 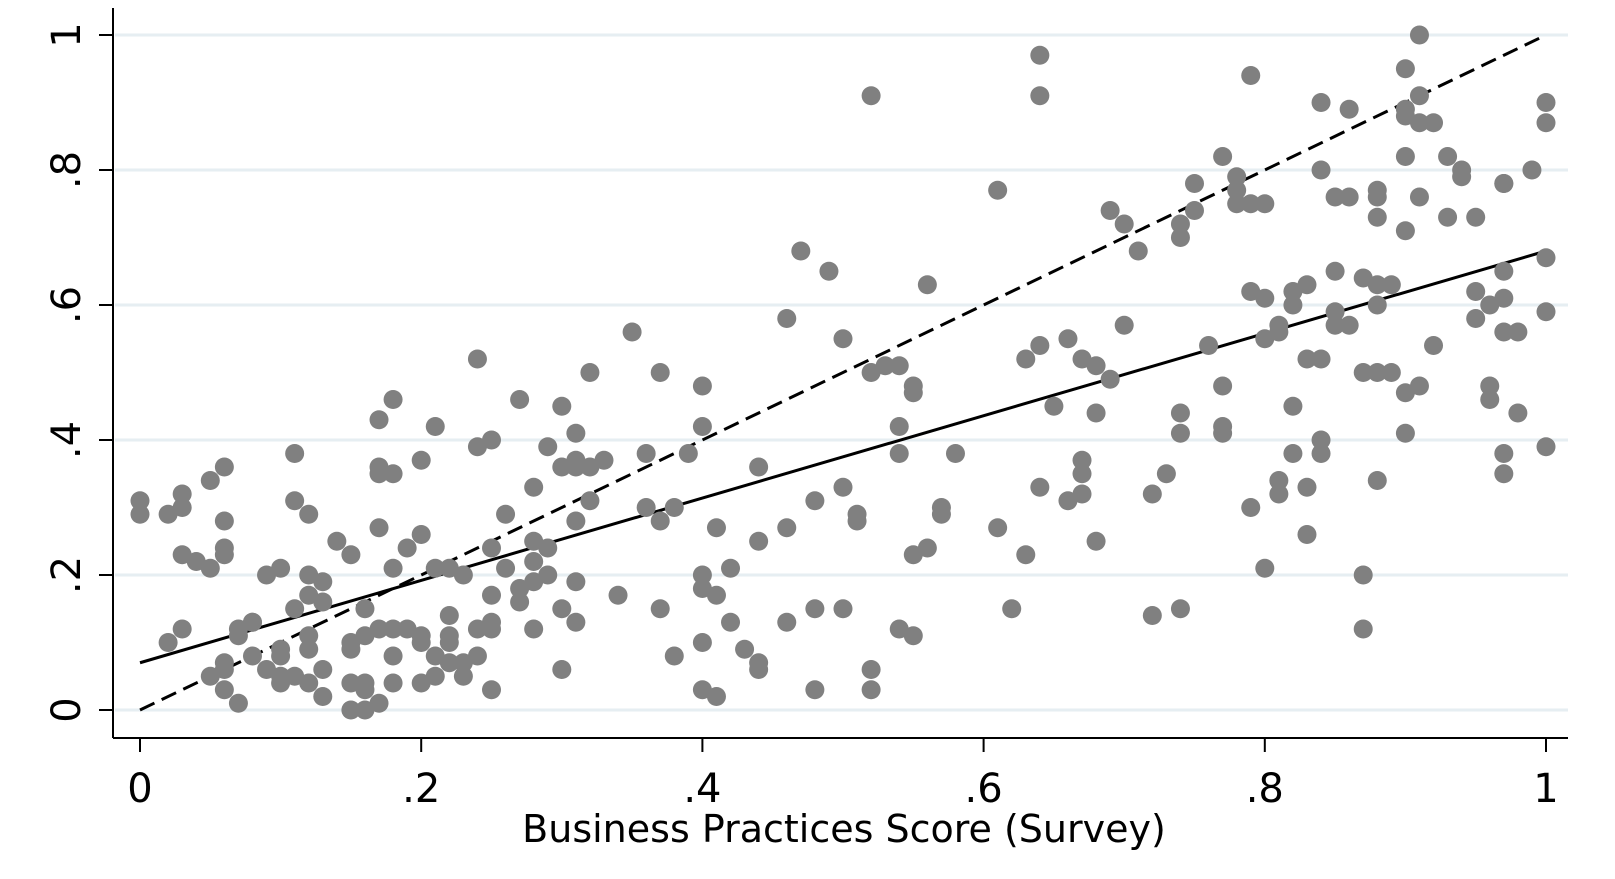 What do you see at coordinates (1265, 789) in the screenshot?
I see `x-tick-label: .8` at bounding box center [1265, 789].